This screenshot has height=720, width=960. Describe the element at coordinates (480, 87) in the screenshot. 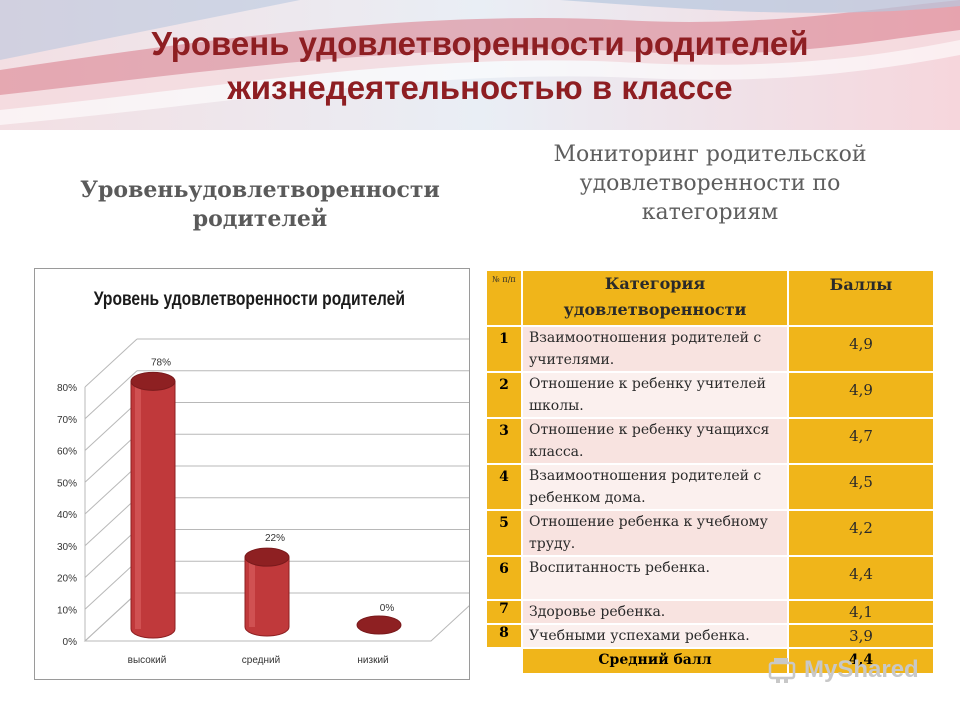

I see `slide-title-line2: жизнедеятельностью в классе` at that location.